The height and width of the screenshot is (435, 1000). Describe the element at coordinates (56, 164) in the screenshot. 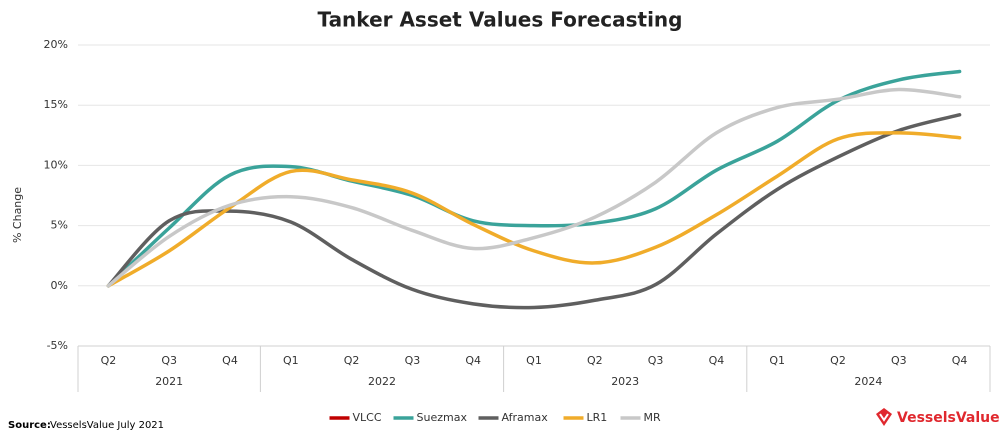

I see `y-tick-label: 10%` at that location.